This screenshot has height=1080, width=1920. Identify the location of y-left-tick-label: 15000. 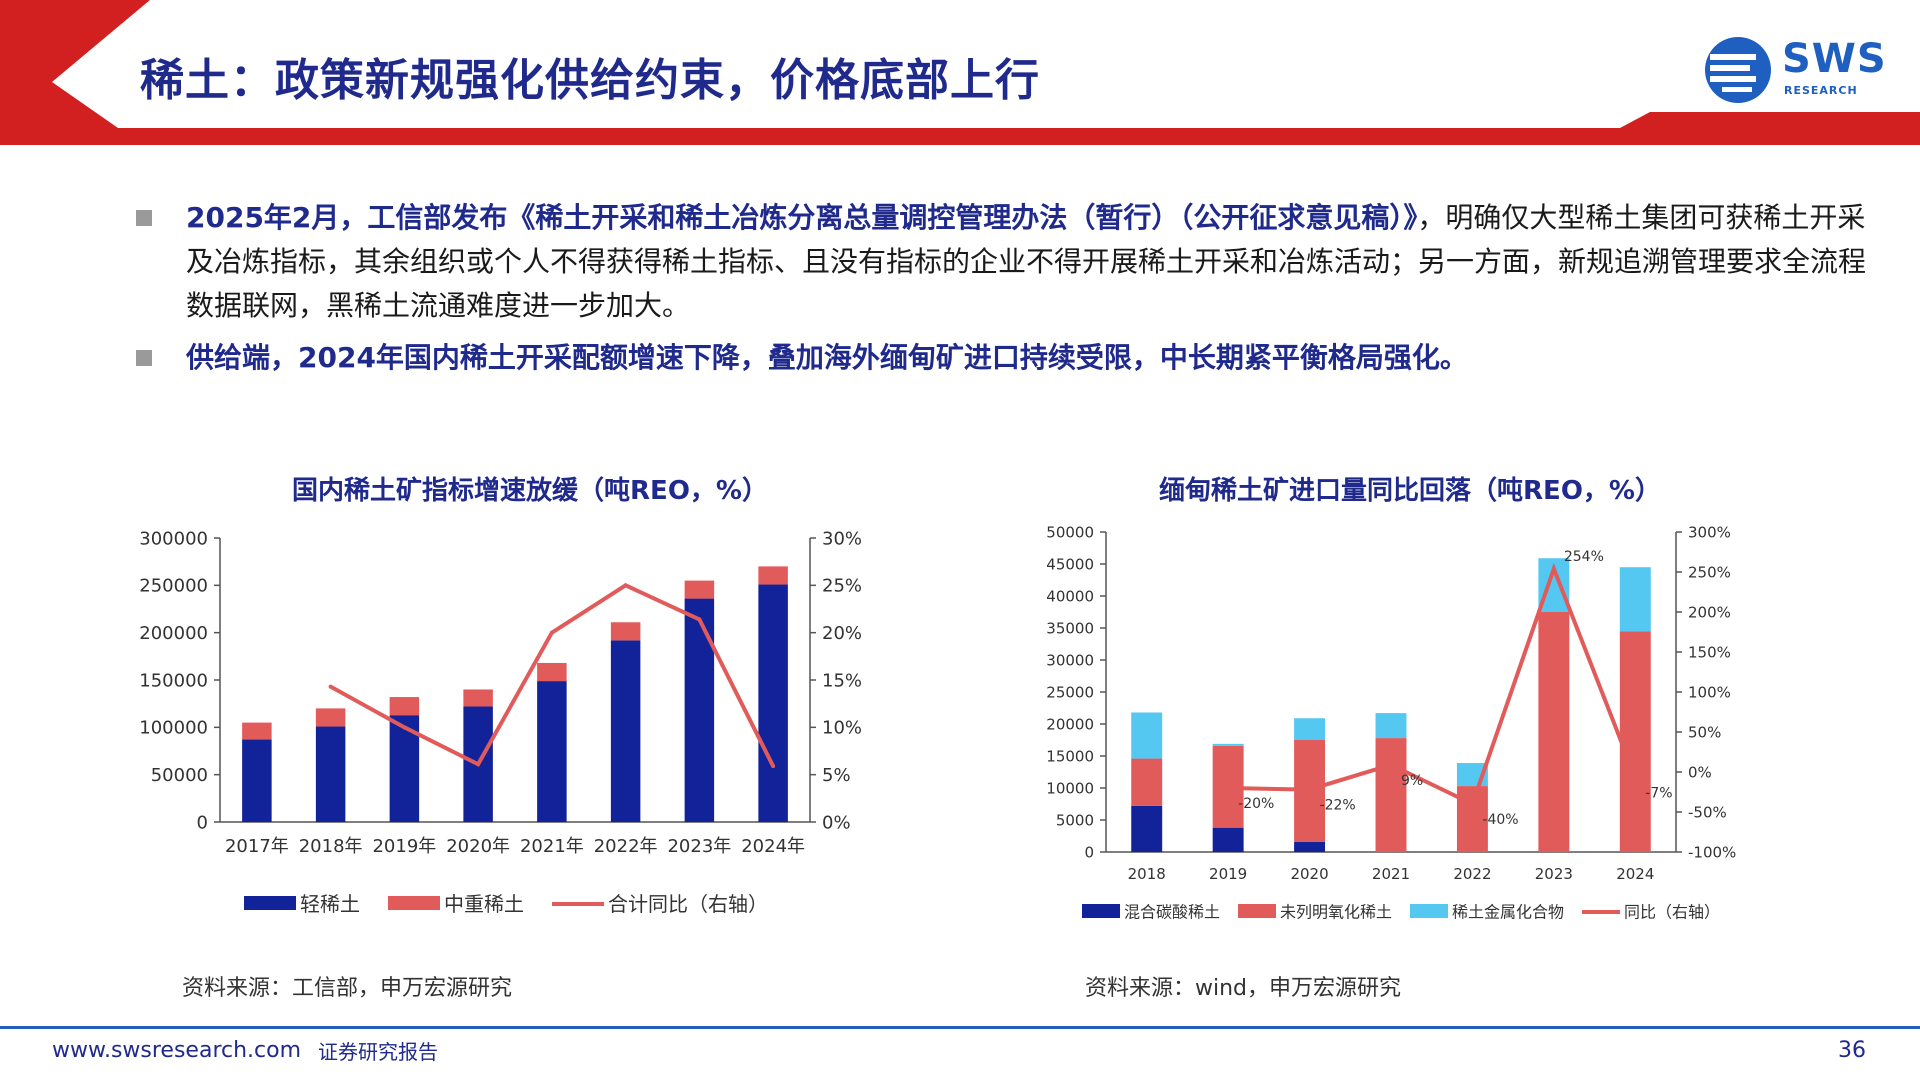
(1070, 756).